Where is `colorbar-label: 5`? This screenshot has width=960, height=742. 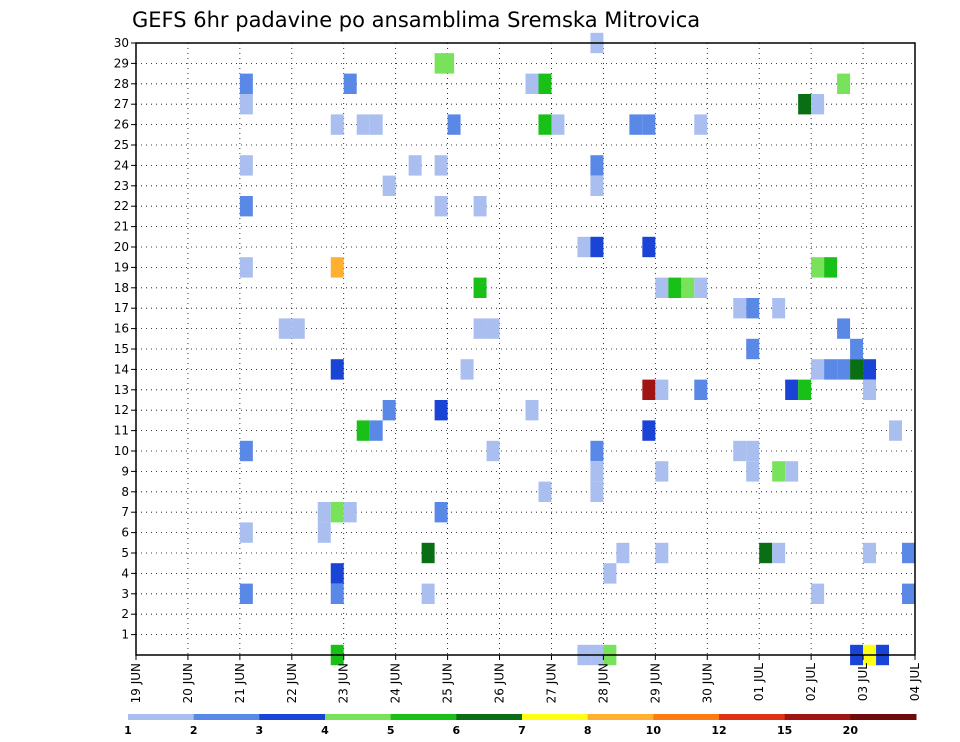 colorbar-label: 5 is located at coordinates (391, 730).